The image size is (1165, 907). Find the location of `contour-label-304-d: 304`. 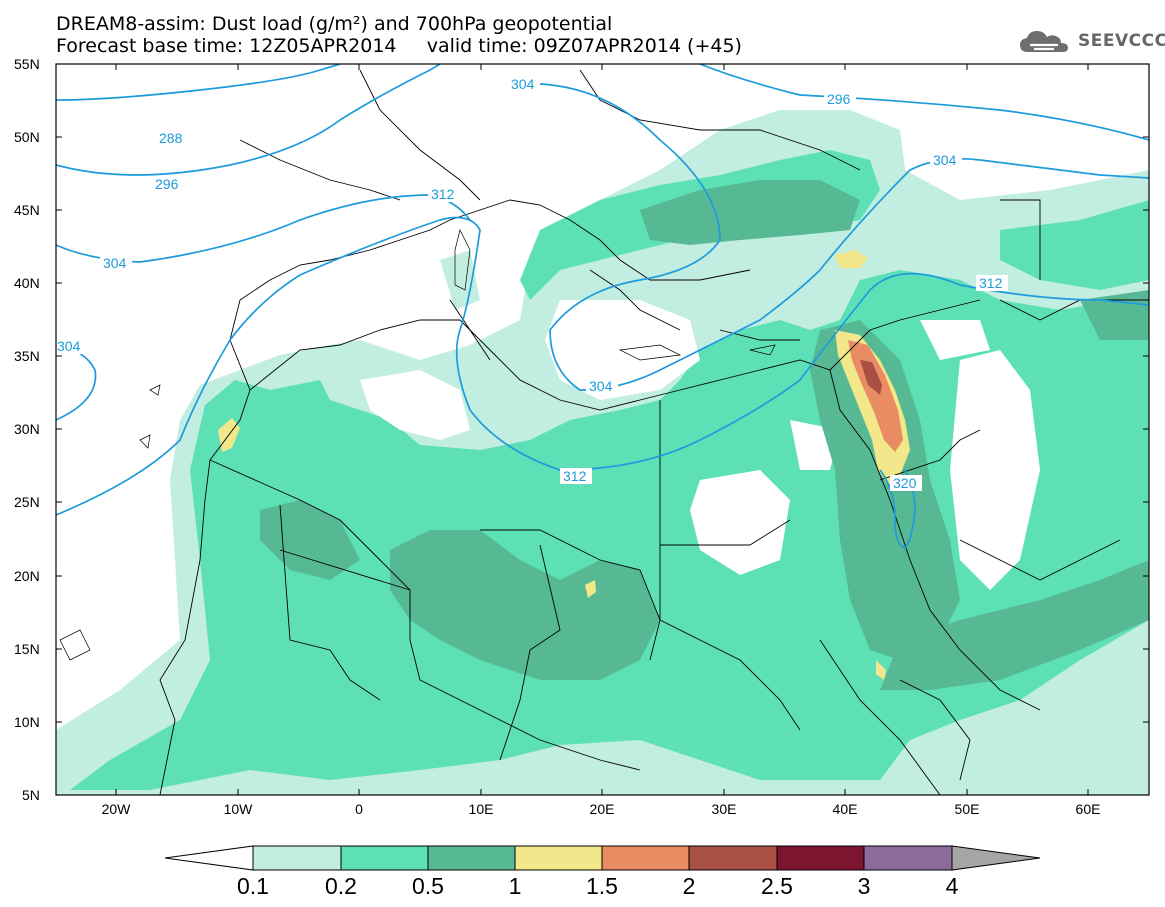

contour-label-304-d: 304 is located at coordinates (945, 160).